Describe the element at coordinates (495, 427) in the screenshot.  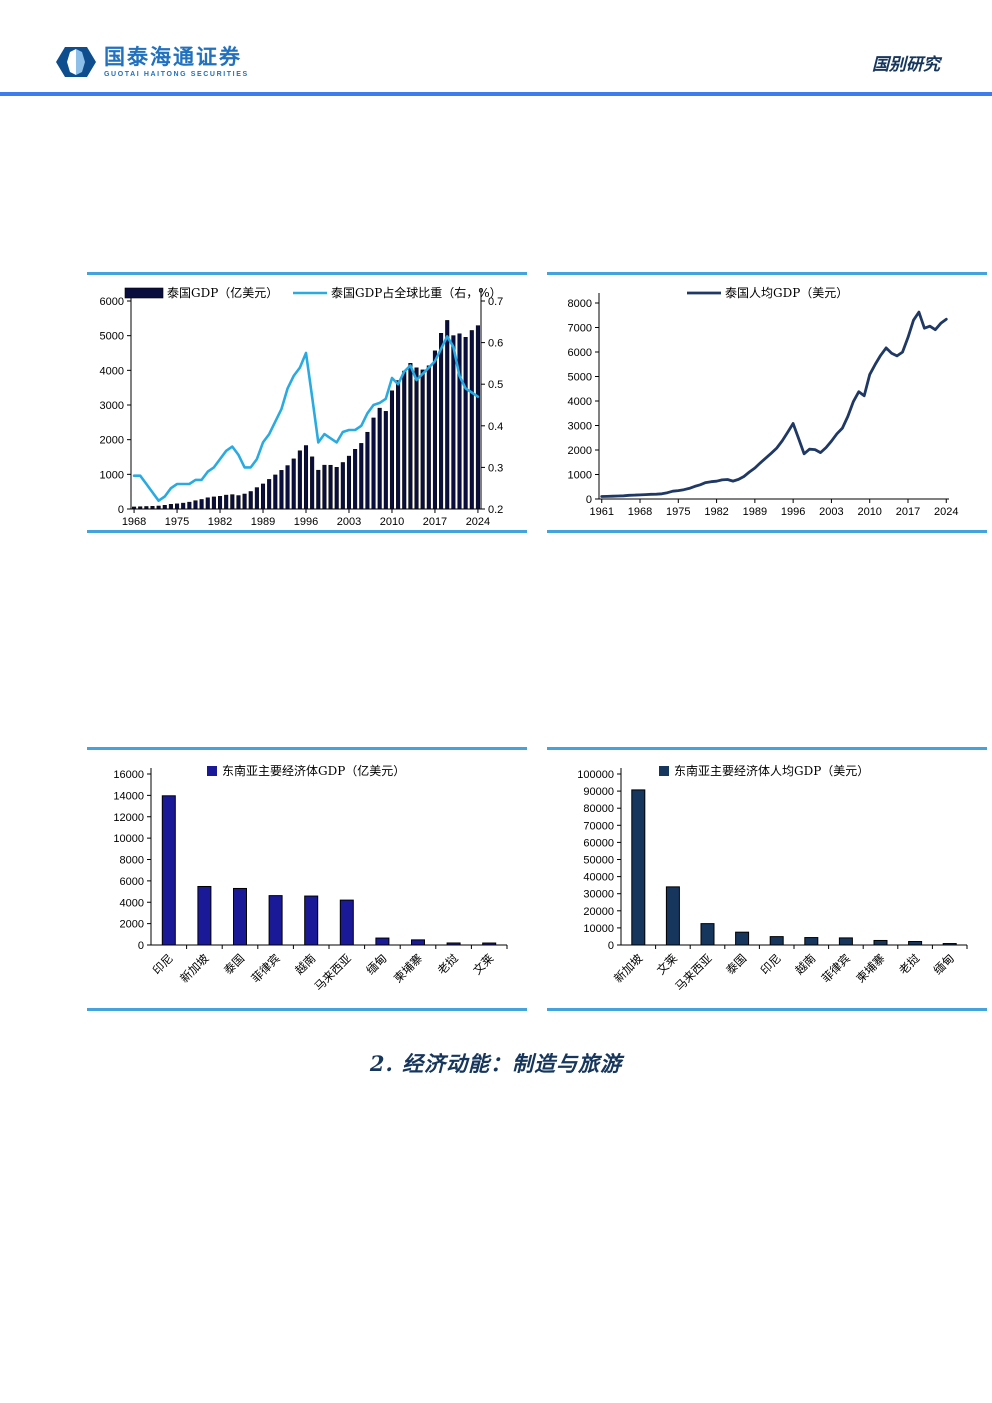
I see `svg-text: 0.4` at that location.